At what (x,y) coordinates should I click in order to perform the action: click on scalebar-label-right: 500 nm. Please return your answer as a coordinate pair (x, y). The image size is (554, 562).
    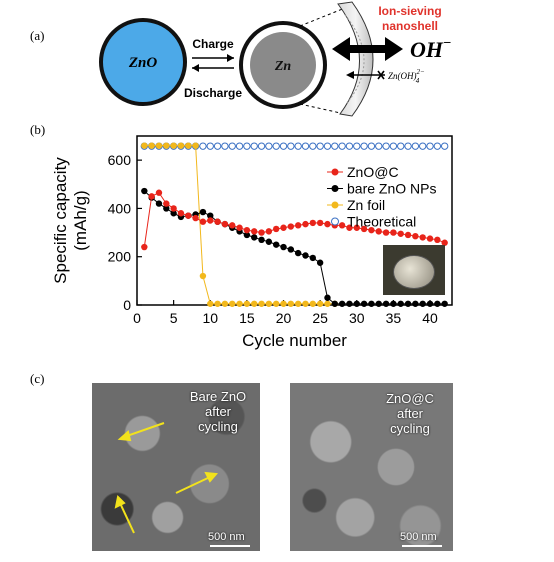
    Looking at the image, I should click on (418, 537).